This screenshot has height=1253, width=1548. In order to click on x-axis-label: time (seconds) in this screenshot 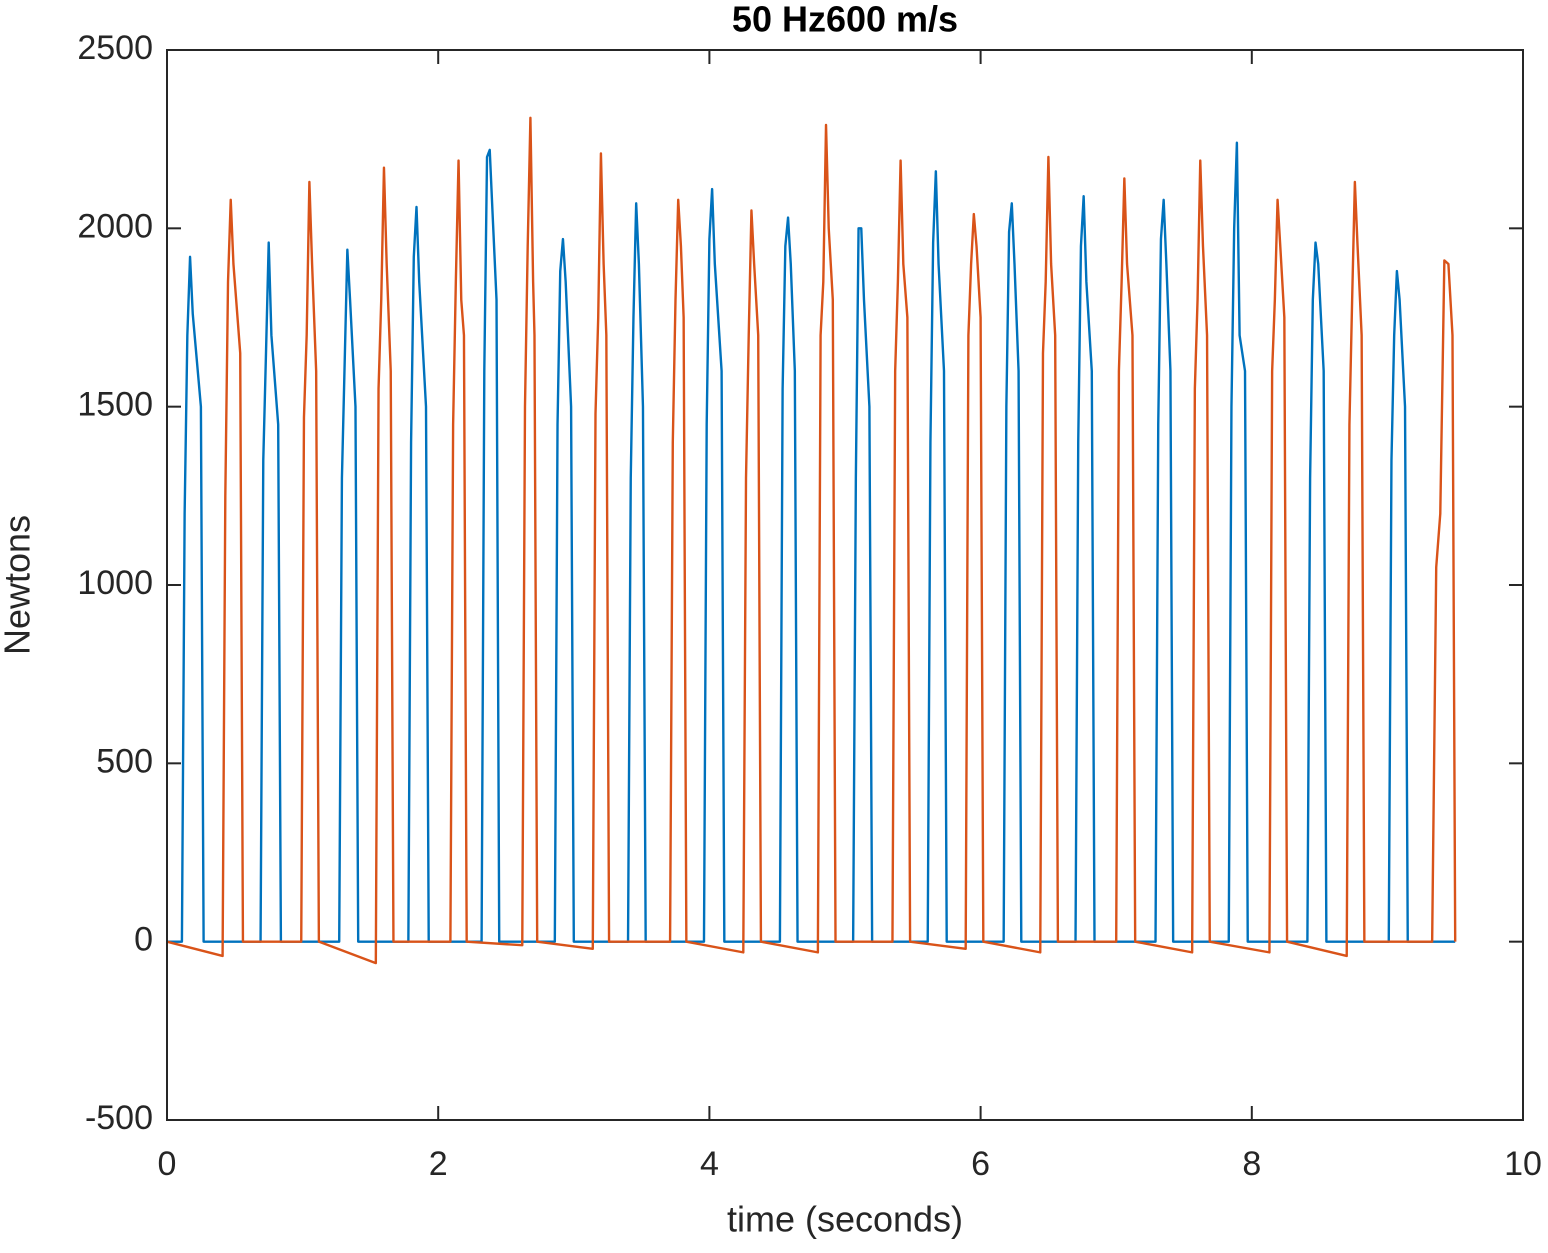, I will do `click(845, 1219)`.